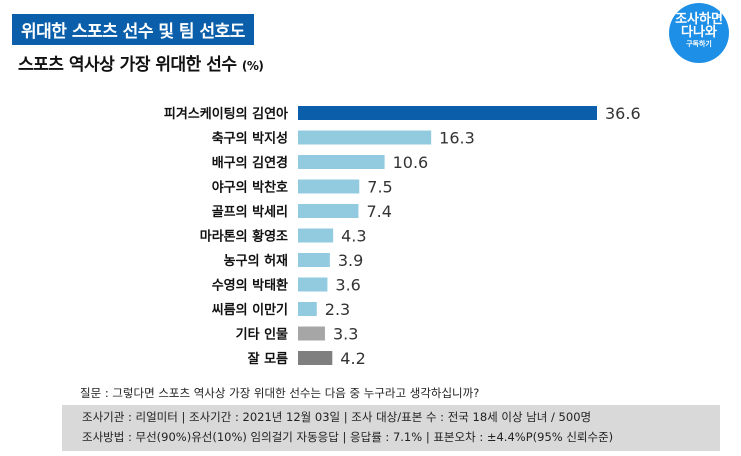  I want to click on category-label: 잘 모름, so click(268, 359).